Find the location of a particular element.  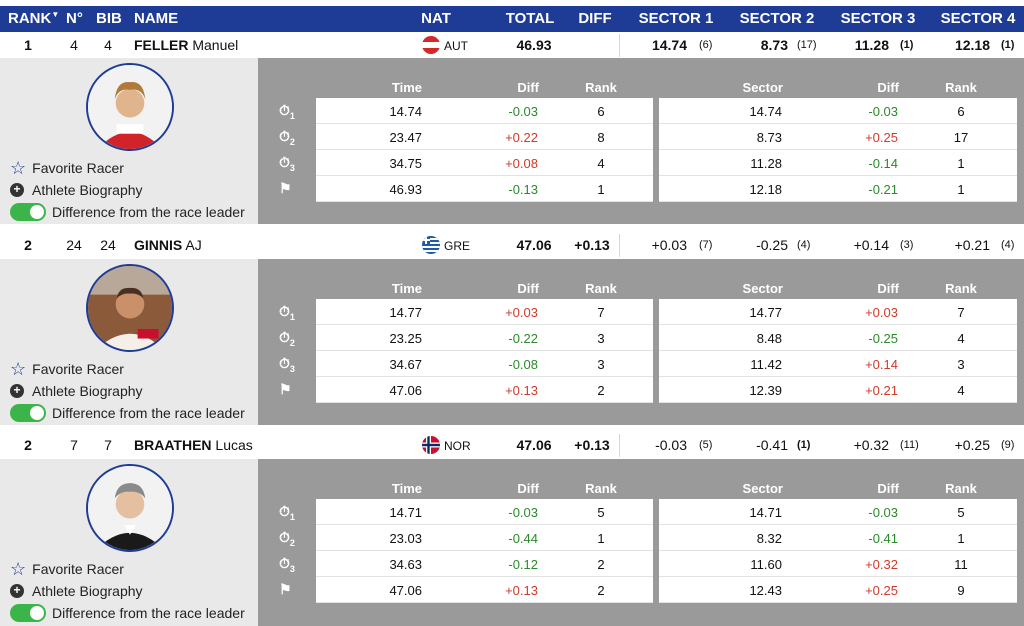

sector-rank-column-header: Rank is located at coordinates (961, 288).